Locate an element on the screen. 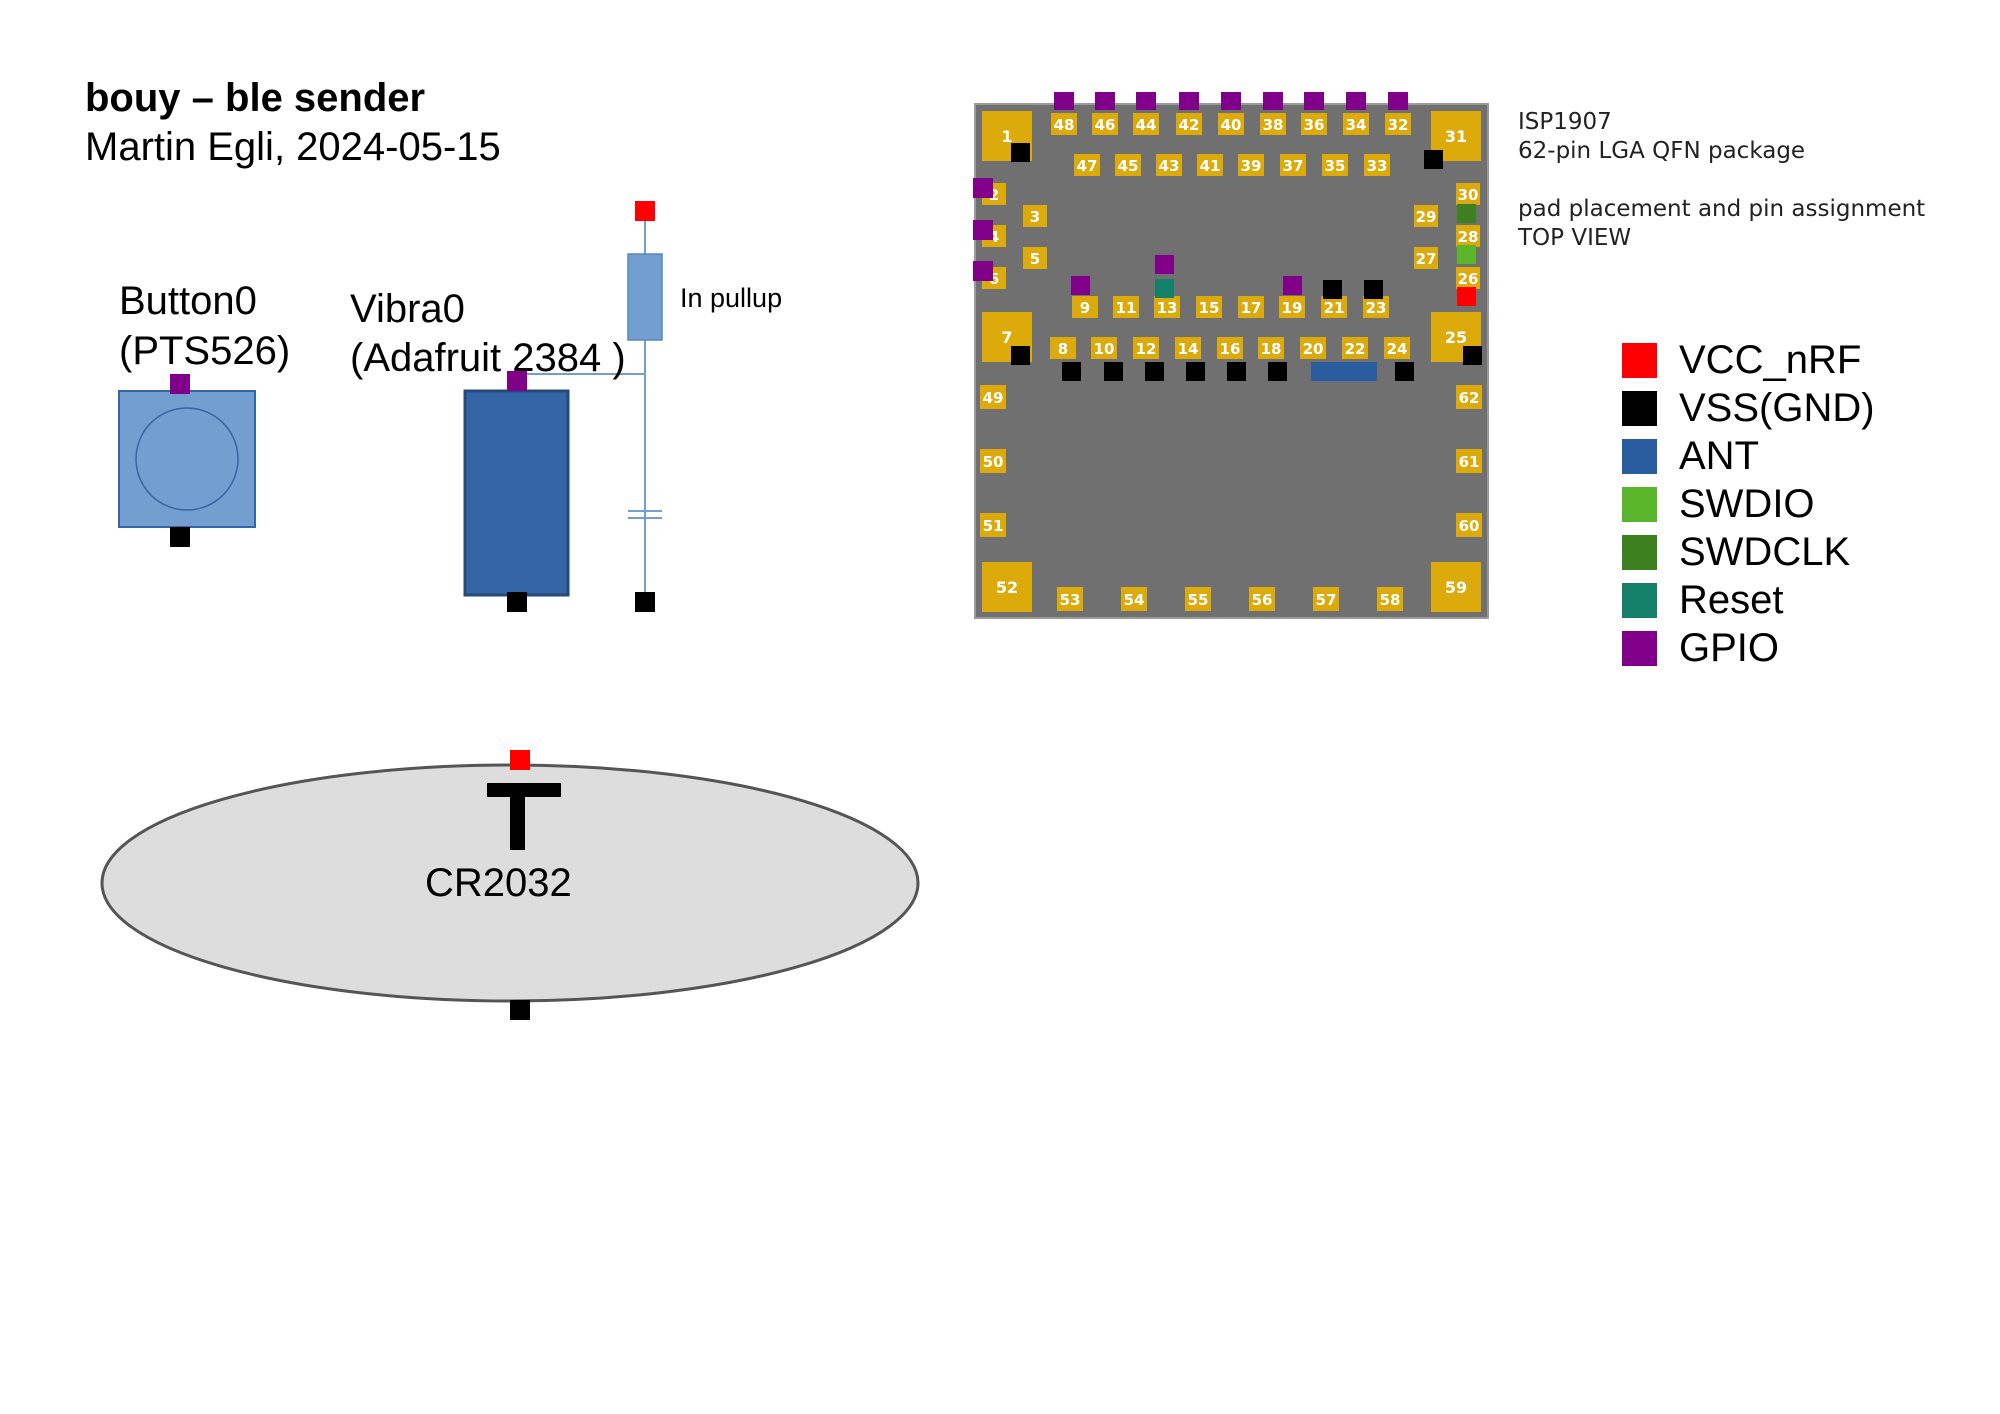 This screenshot has width=2000, height=1414. chip-body is located at coordinates (1231, 361).